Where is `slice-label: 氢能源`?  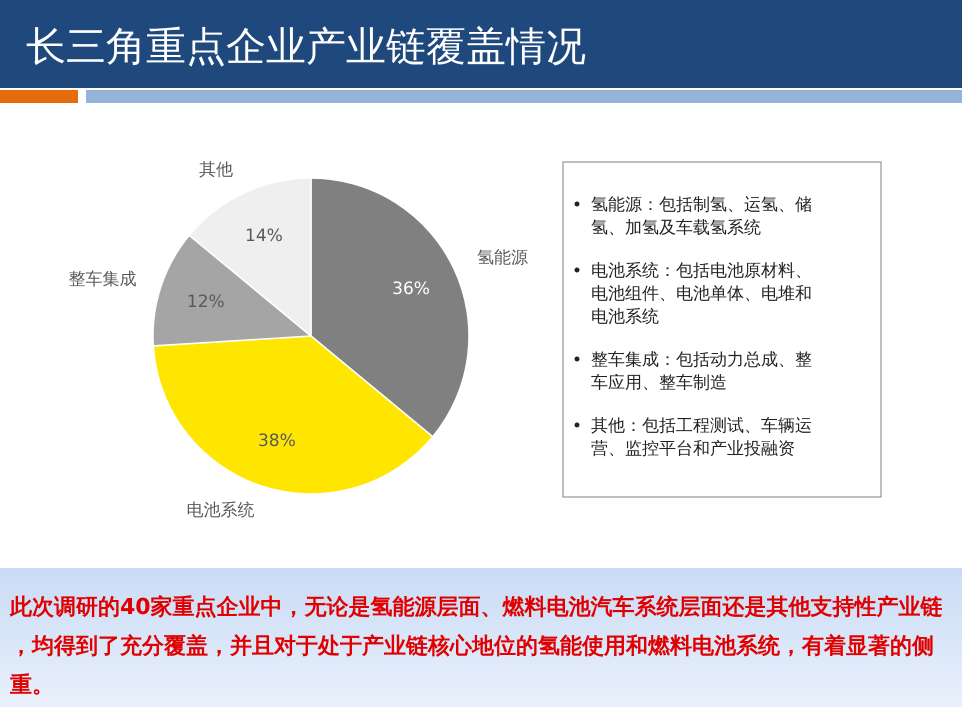 slice-label: 氢能源 is located at coordinates (502, 258).